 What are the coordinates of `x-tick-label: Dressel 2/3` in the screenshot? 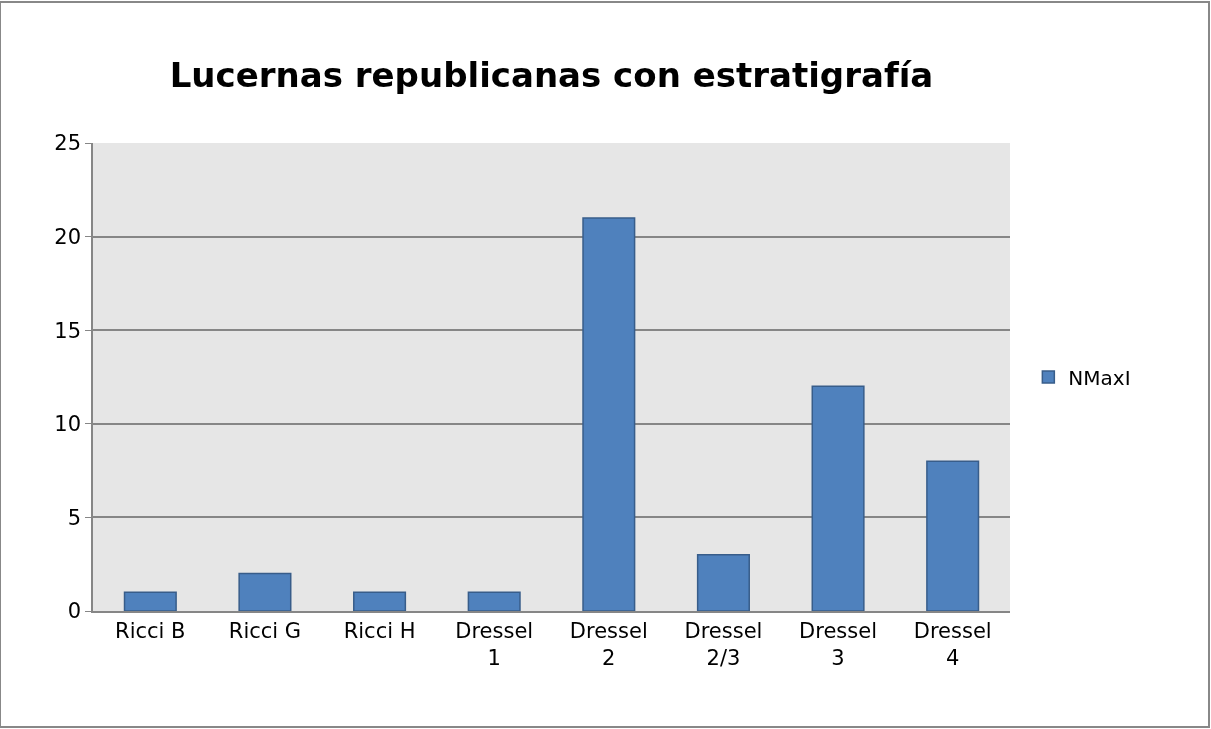 It's located at (723, 644).